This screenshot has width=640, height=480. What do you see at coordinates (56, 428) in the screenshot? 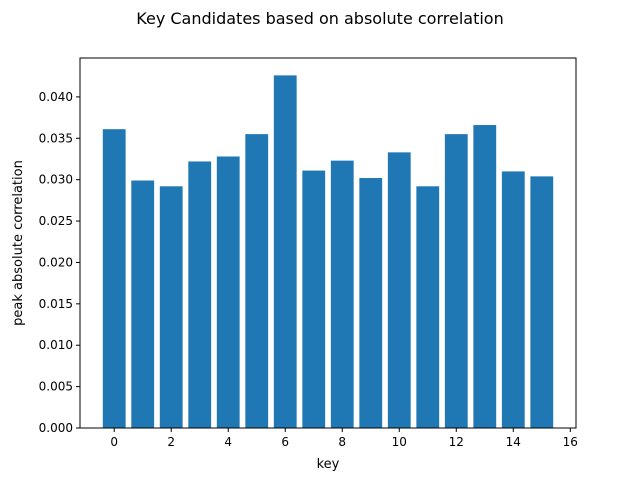
I see `y-tick-label: 0.000` at bounding box center [56, 428].